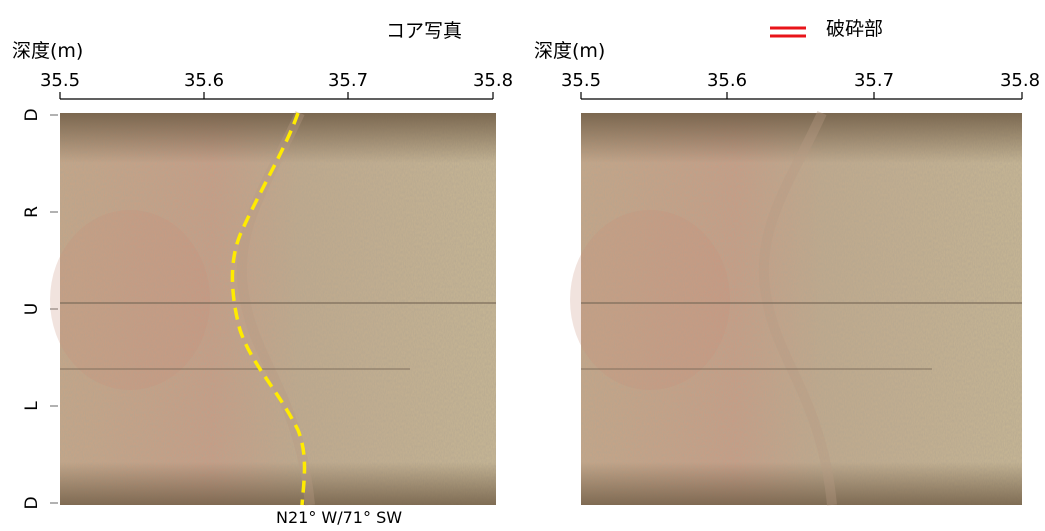  What do you see at coordinates (727, 80) in the screenshot?
I see `right-tick-label: 35.6` at bounding box center [727, 80].